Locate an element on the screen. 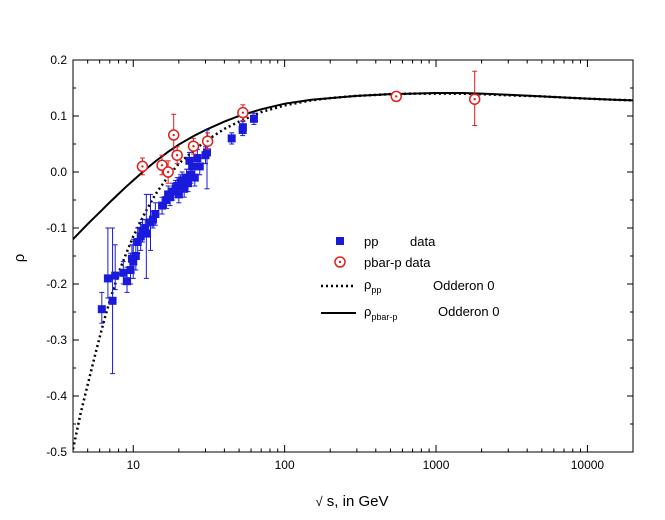  legend-rho-pp: ρpp is located at coordinates (372, 286).